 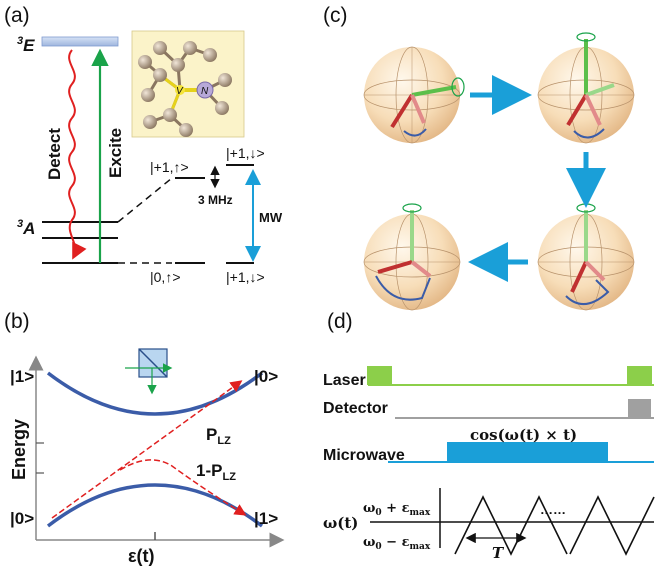 What do you see at coordinates (266, 518) in the screenshot?
I see `right-bottom-label: |1>` at bounding box center [266, 518].